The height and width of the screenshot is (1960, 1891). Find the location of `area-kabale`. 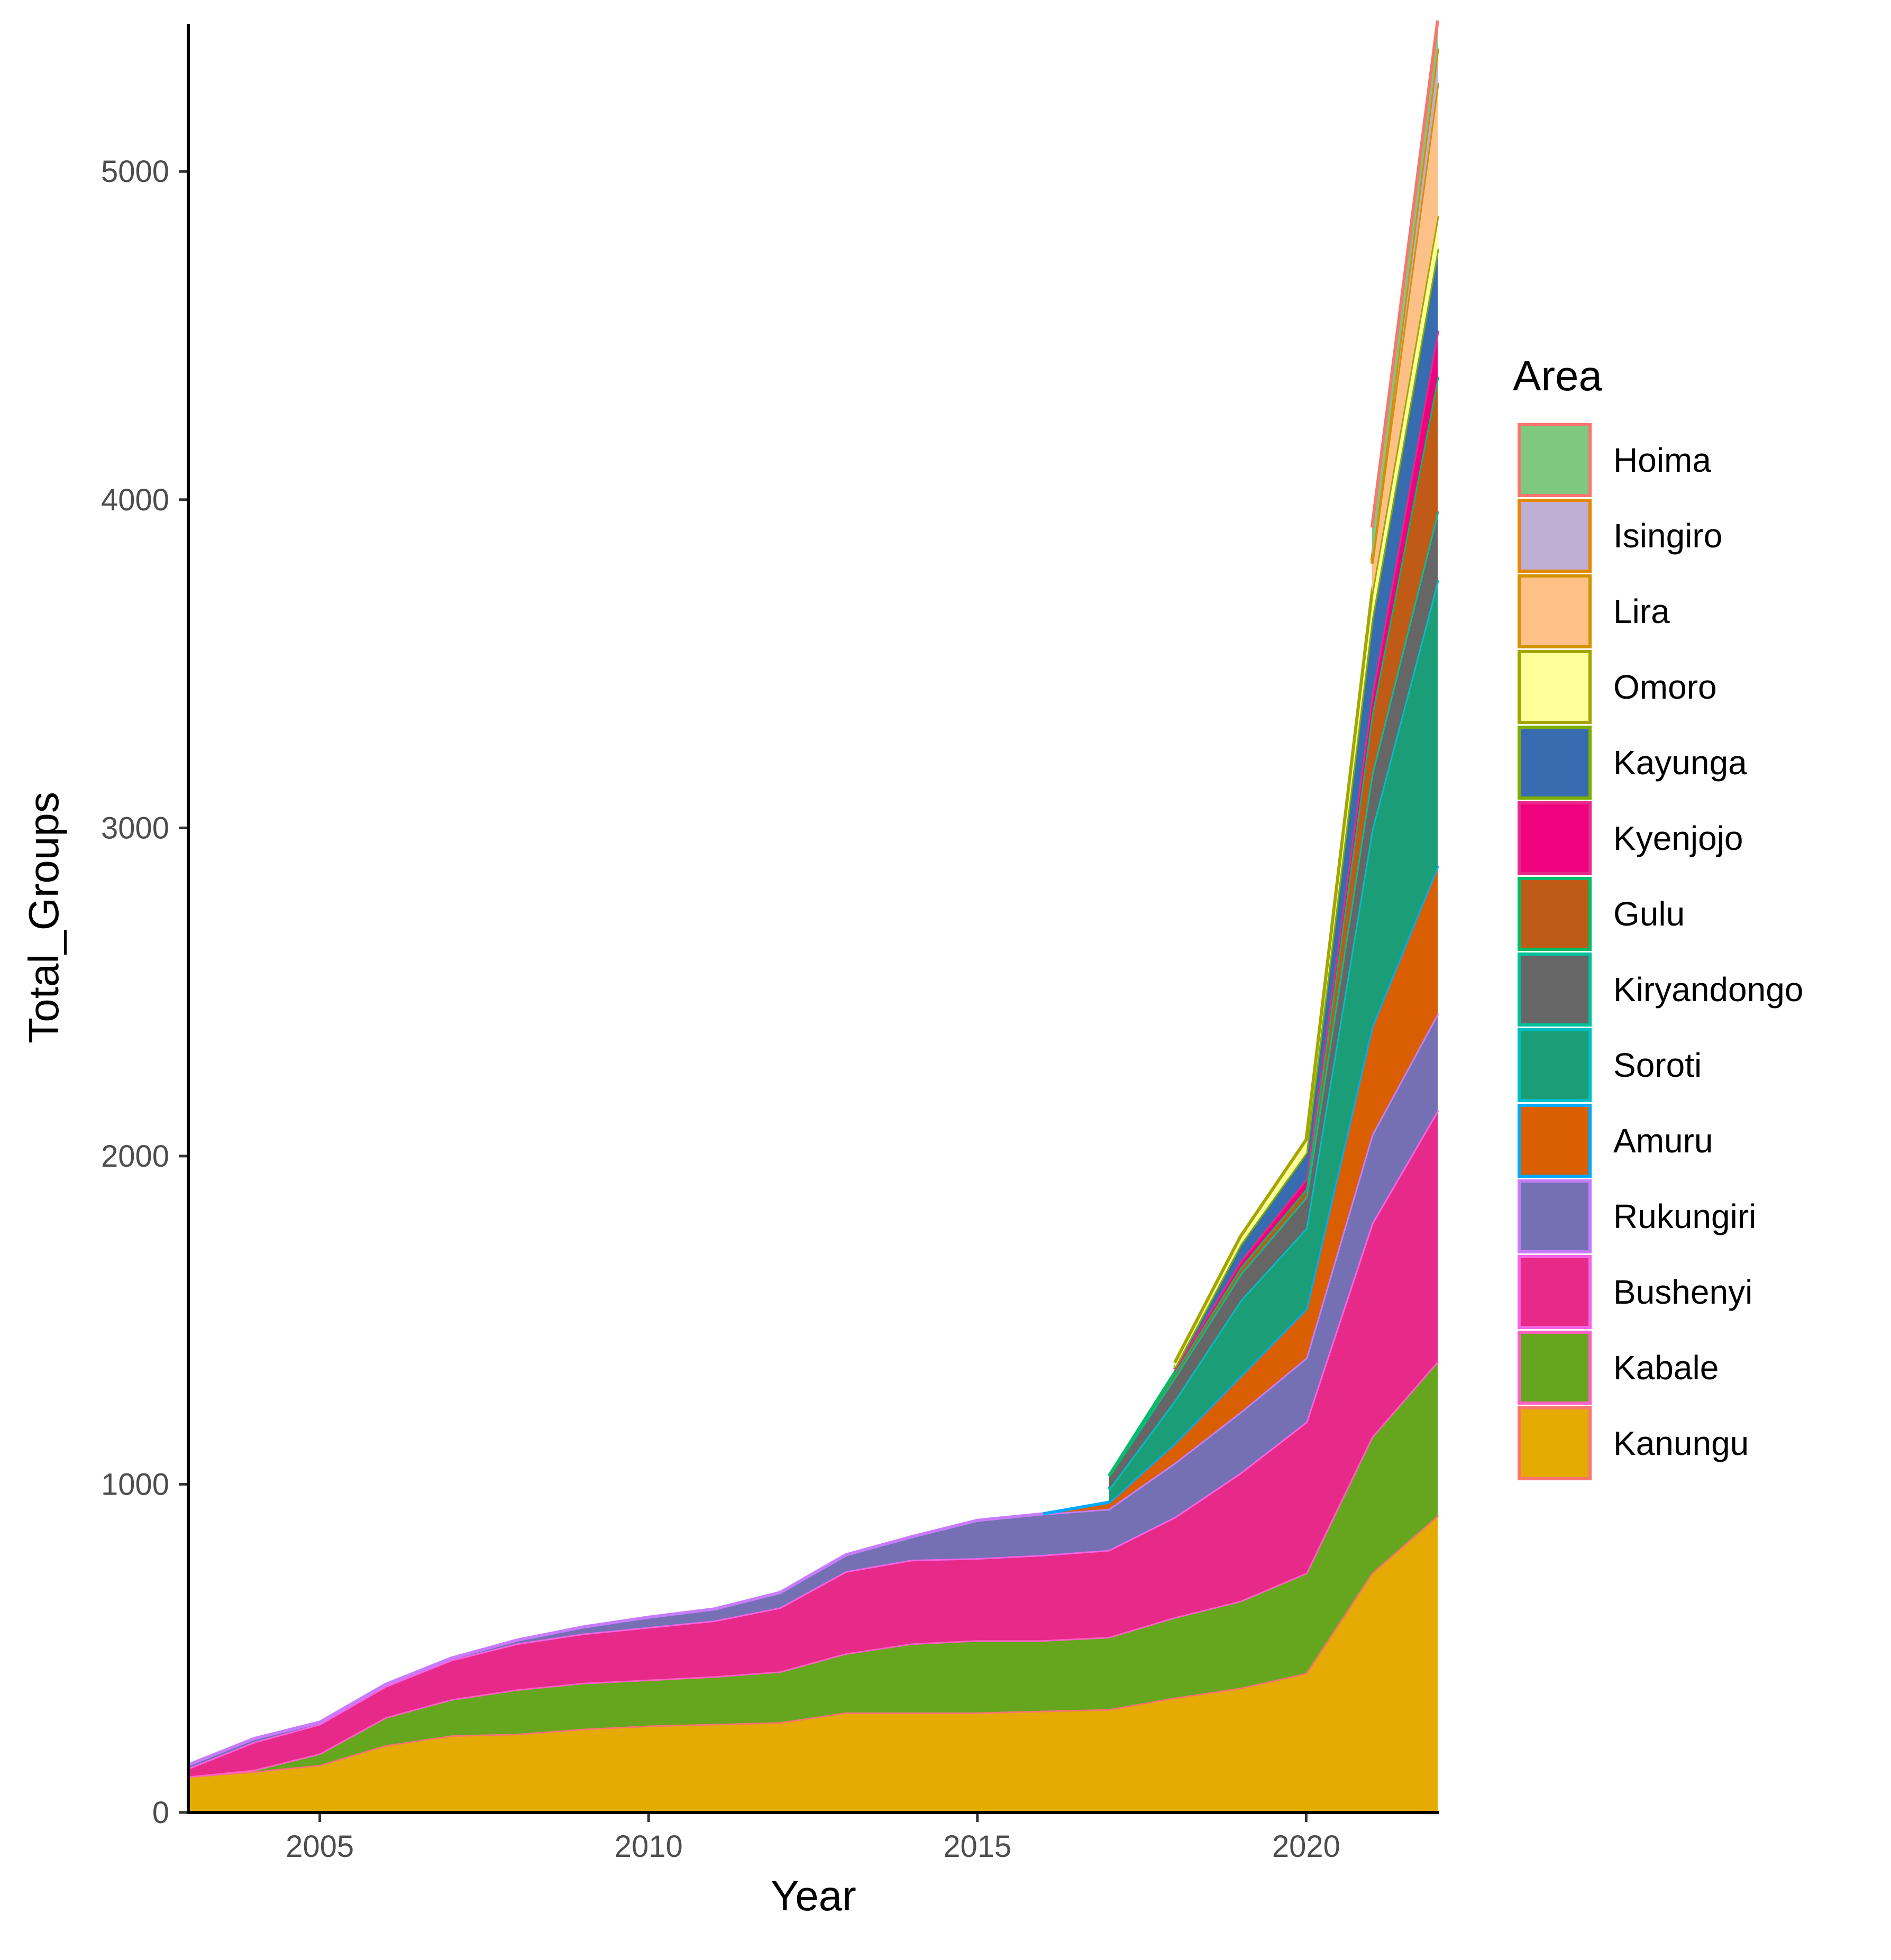

area-kabale is located at coordinates (813, 1568).